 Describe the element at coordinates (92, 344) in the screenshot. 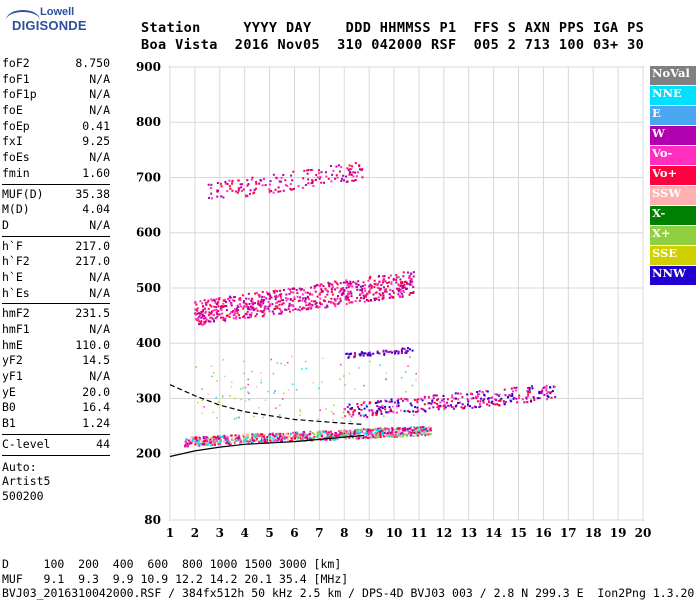

I see `param-value: 110.0` at that location.